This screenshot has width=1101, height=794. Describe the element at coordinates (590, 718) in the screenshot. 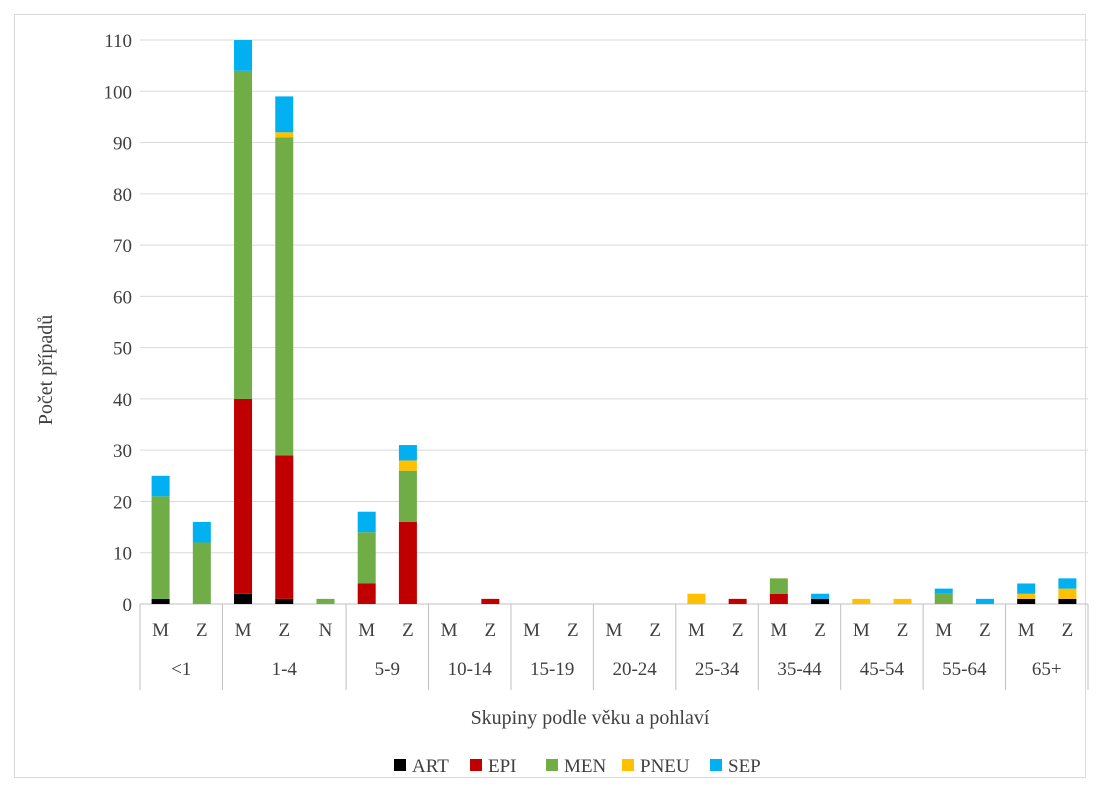

I see `x-axis-label: Skupiny podle věku a pohlaví` at that location.